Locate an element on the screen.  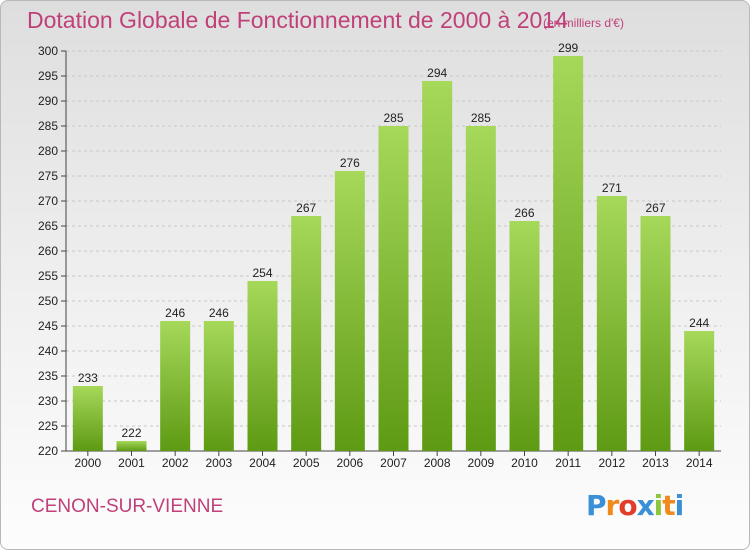
bar-2014 is located at coordinates (699, 391).